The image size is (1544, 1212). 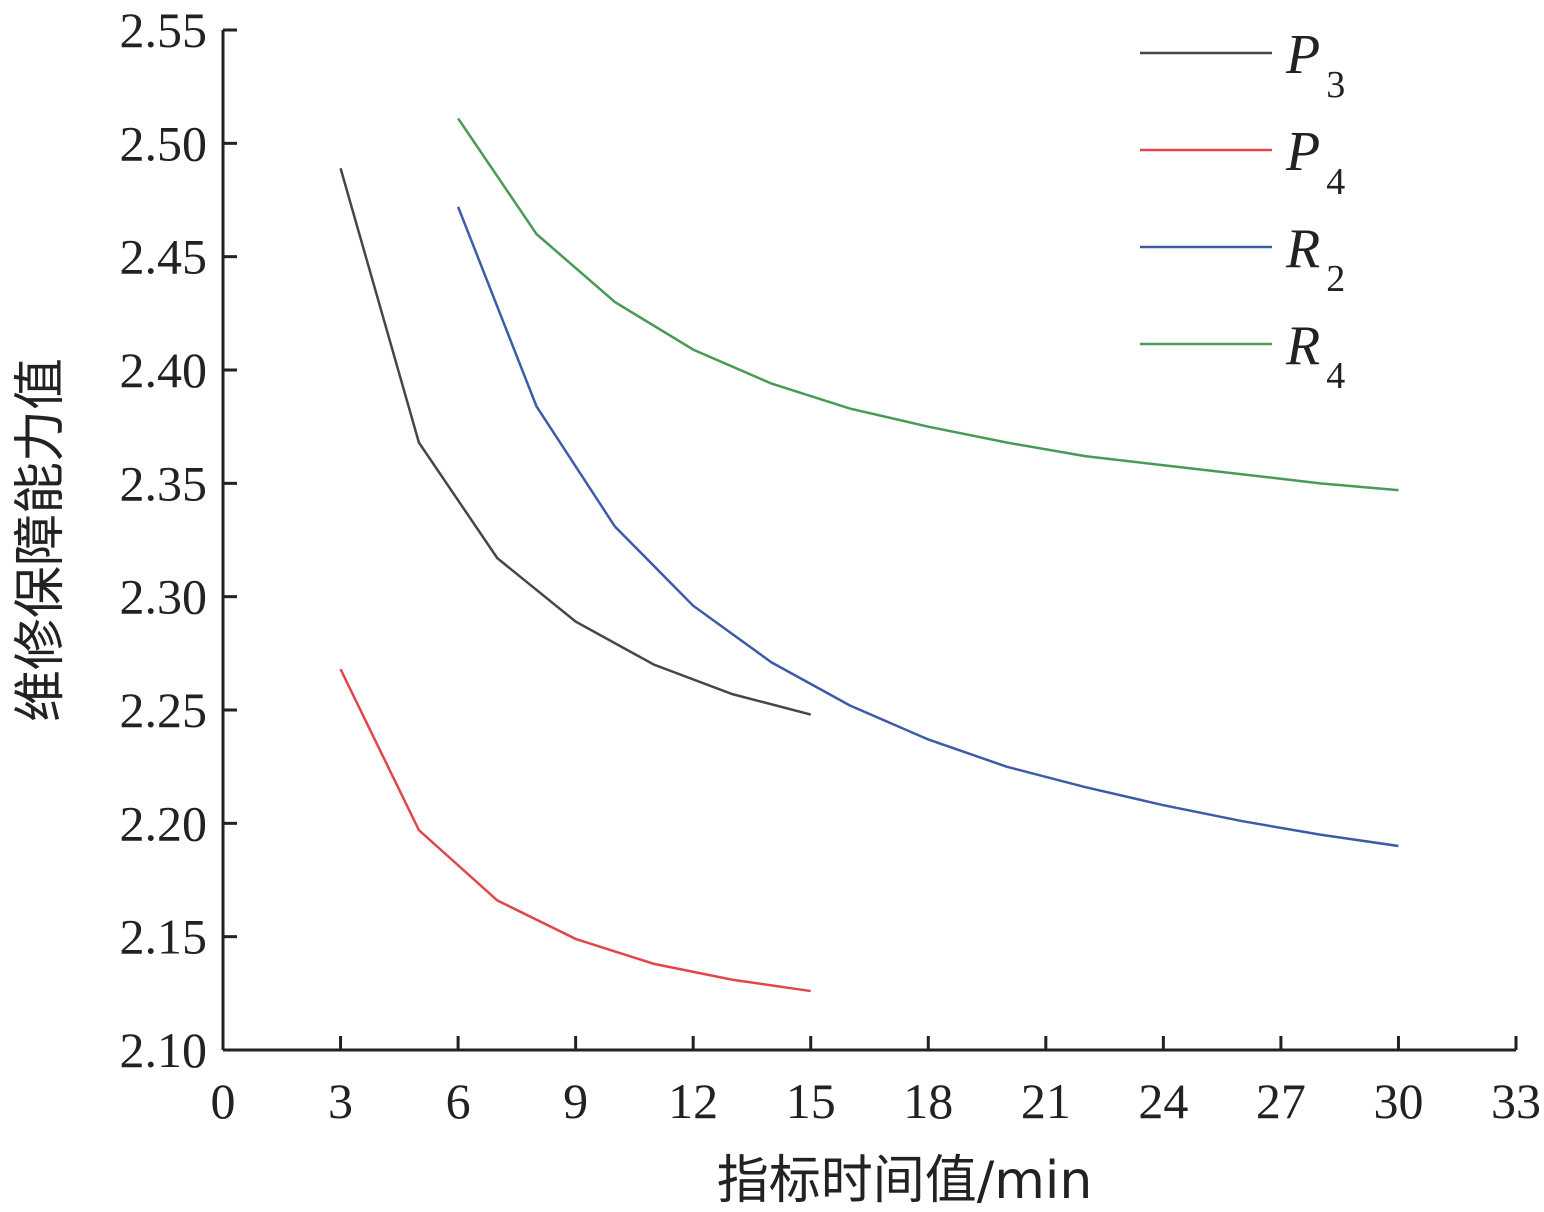 I want to click on x-tick-label: 3, so click(x=340, y=1101).